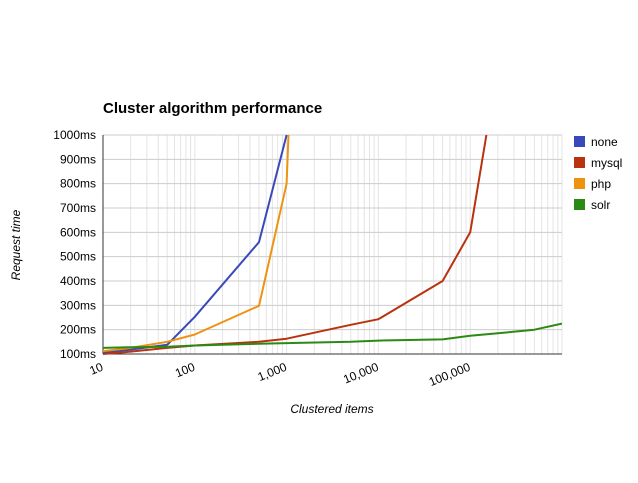  What do you see at coordinates (579, 204) in the screenshot?
I see `legend-swatch-solr` at bounding box center [579, 204].